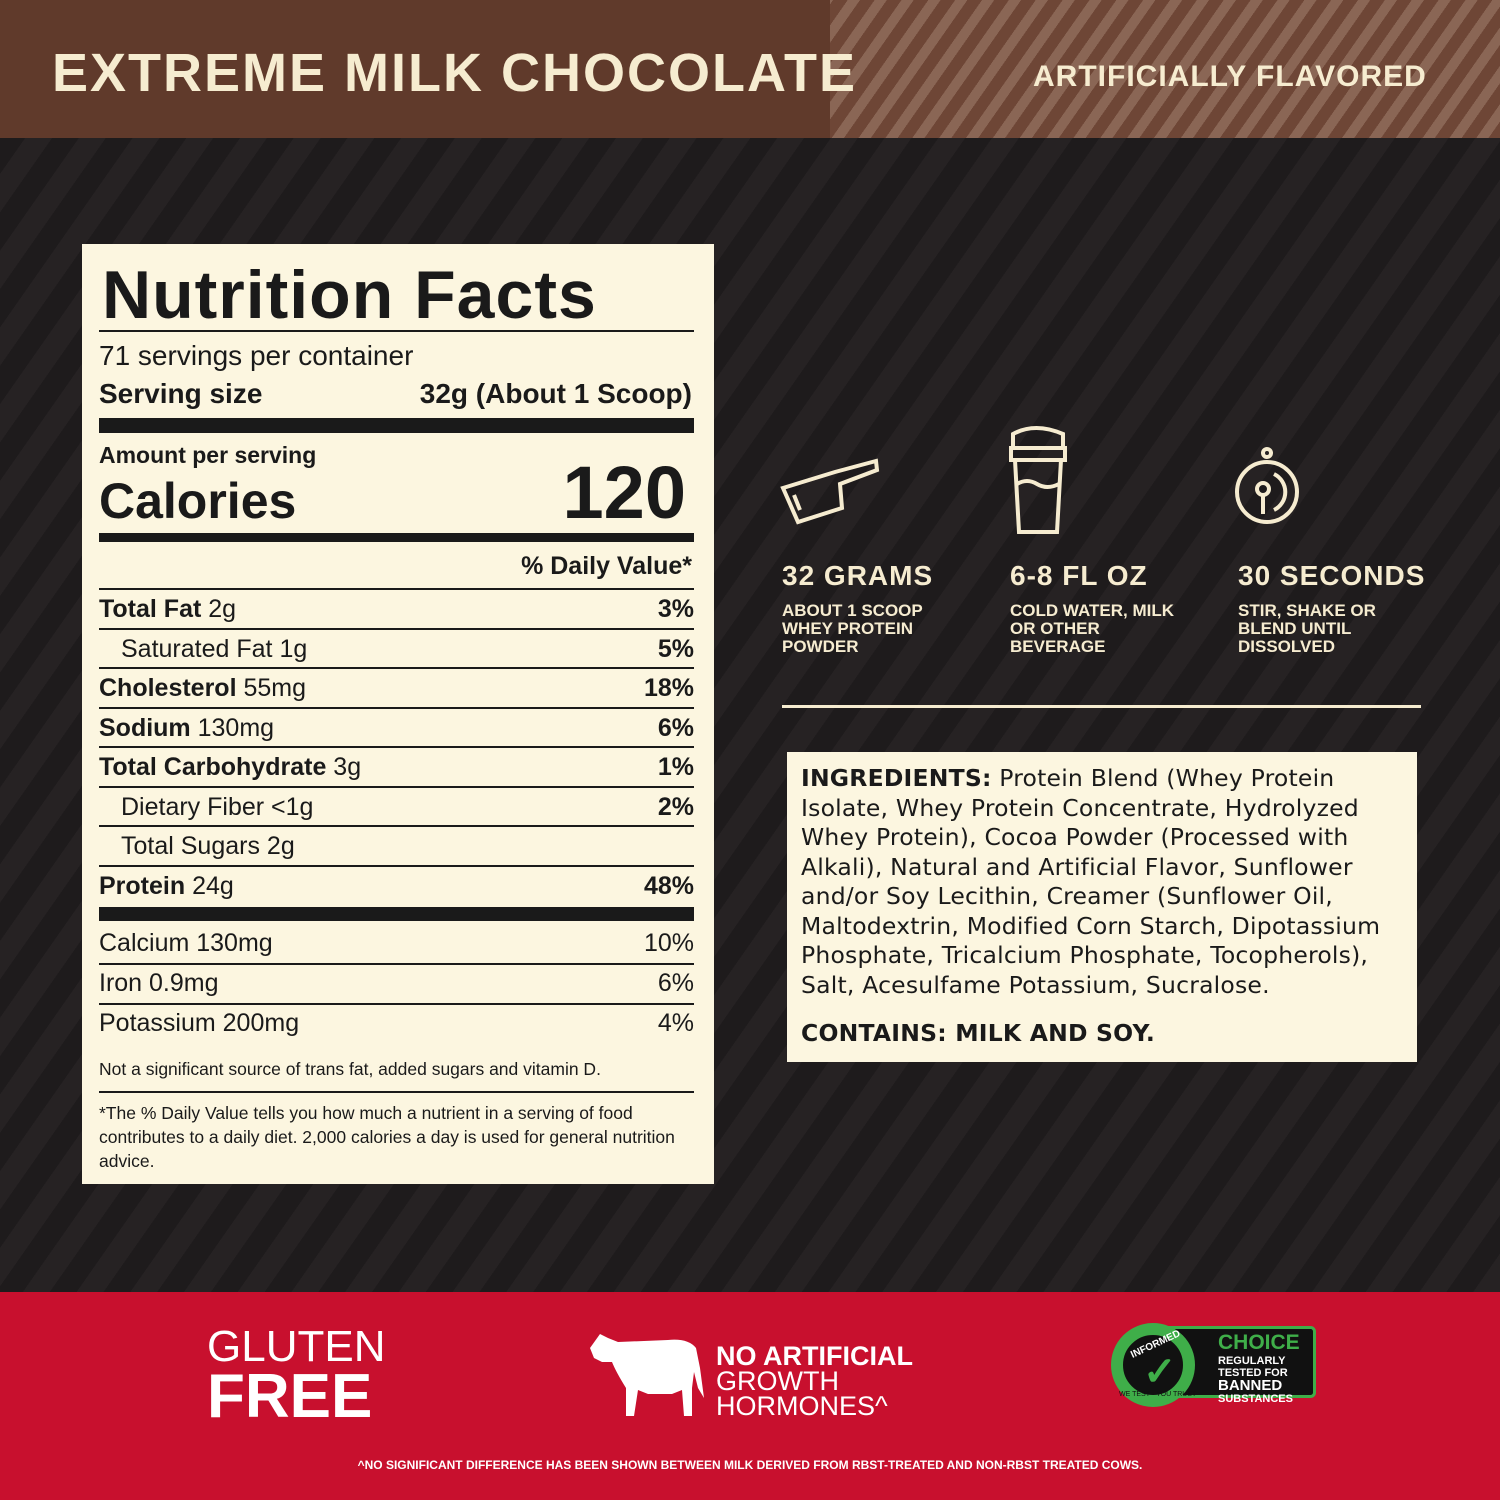 This screenshot has height=1500, width=1500. What do you see at coordinates (675, 609) in the screenshot?
I see `nutrient-dv: 3%` at bounding box center [675, 609].